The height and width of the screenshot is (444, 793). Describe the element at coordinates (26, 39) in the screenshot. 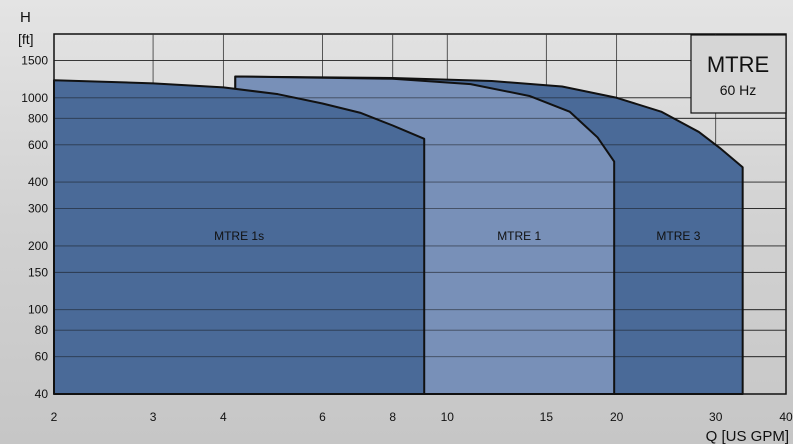

I see `y-axis-unit: [ft]` at that location.